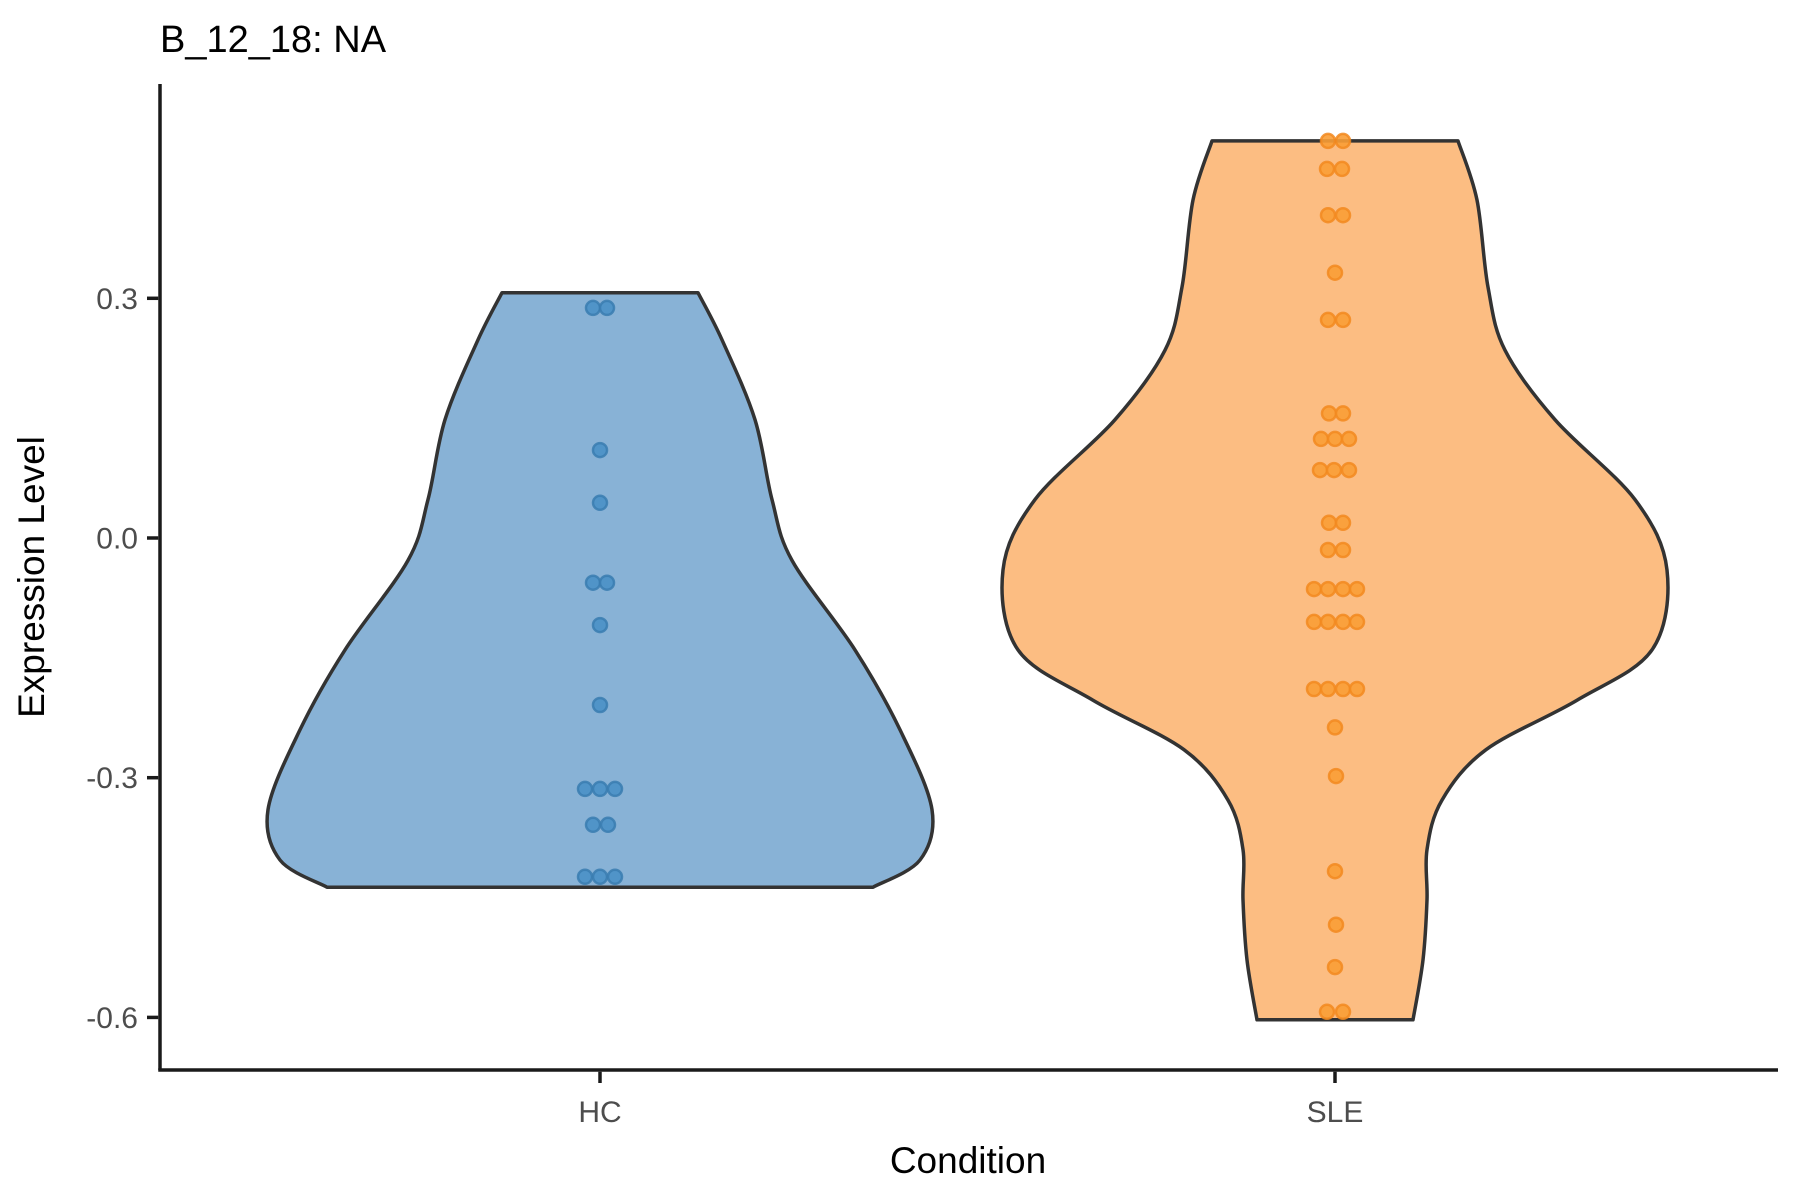  What do you see at coordinates (112, 778) in the screenshot?
I see `y-tick-label: -0.3` at bounding box center [112, 778].